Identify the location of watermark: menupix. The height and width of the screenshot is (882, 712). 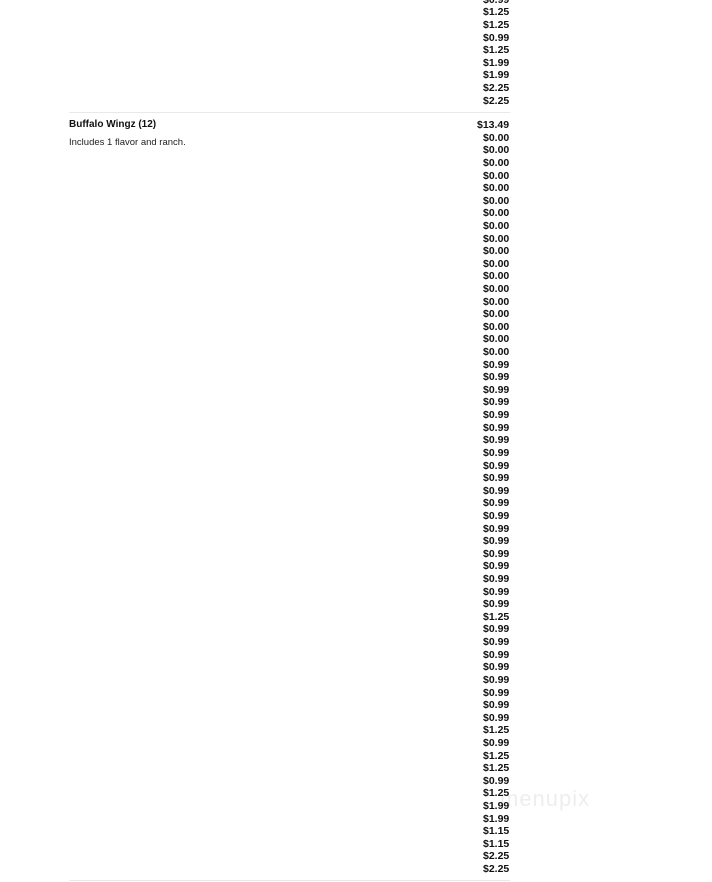
(545, 798).